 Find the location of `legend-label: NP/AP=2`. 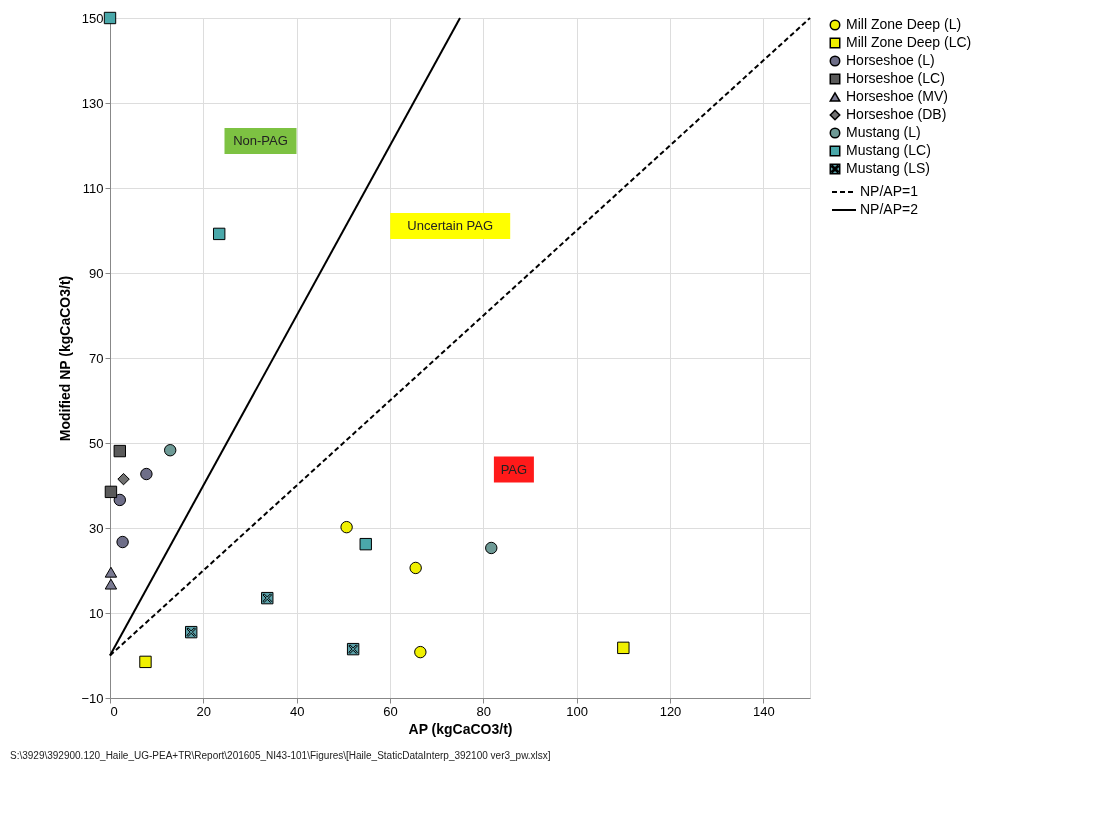

legend-label: NP/AP=2 is located at coordinates (889, 209).